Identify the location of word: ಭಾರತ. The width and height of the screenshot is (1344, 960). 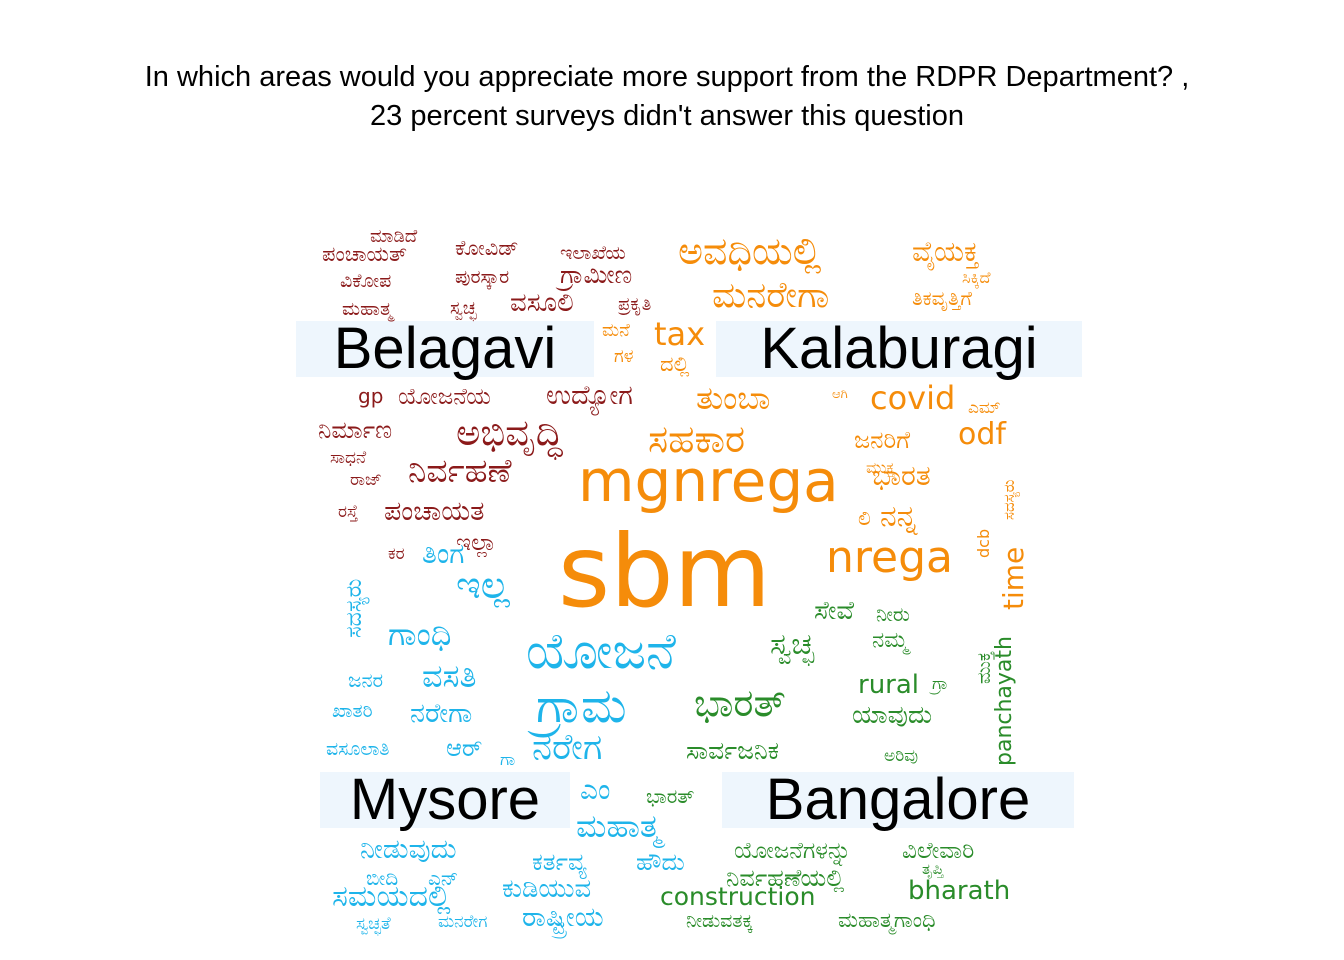
(901, 475).